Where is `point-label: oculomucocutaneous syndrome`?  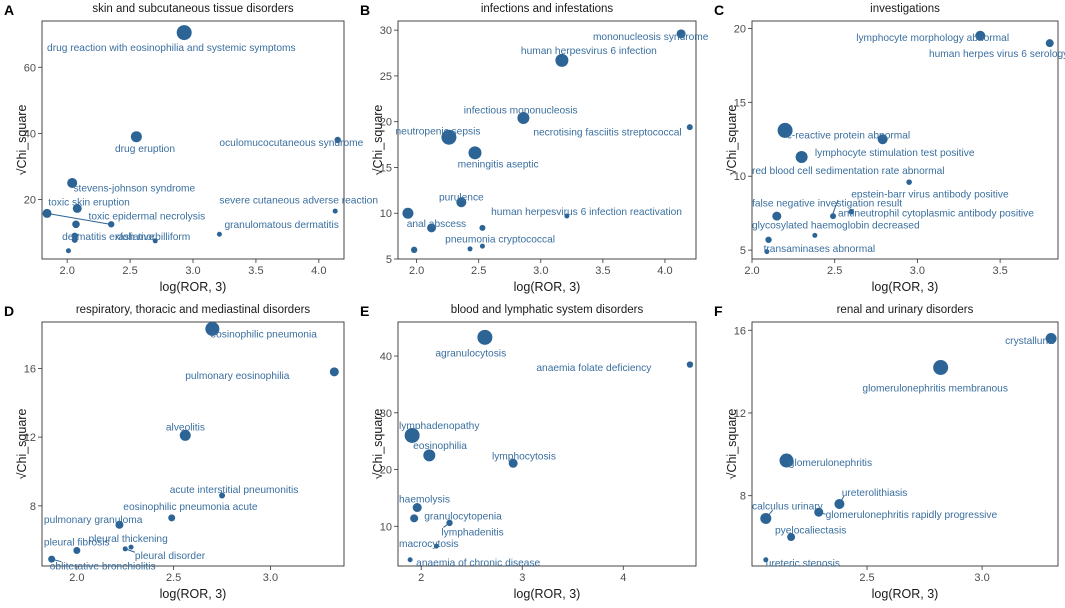 point-label: oculomucocutaneous syndrome is located at coordinates (291, 143).